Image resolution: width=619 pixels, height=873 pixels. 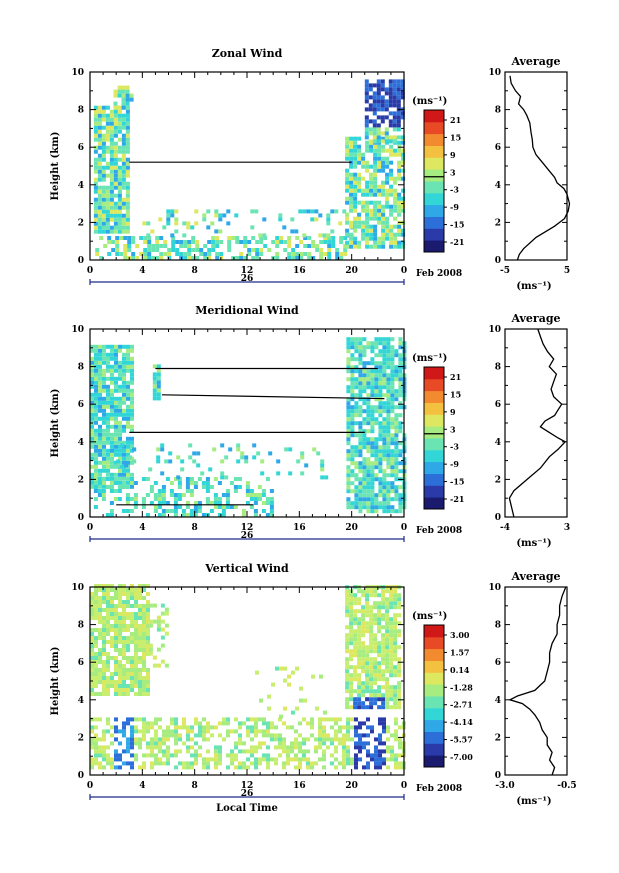 What do you see at coordinates (460, 670) in the screenshot?
I see `colorbar-tick-label: 0.14` at bounding box center [460, 670].